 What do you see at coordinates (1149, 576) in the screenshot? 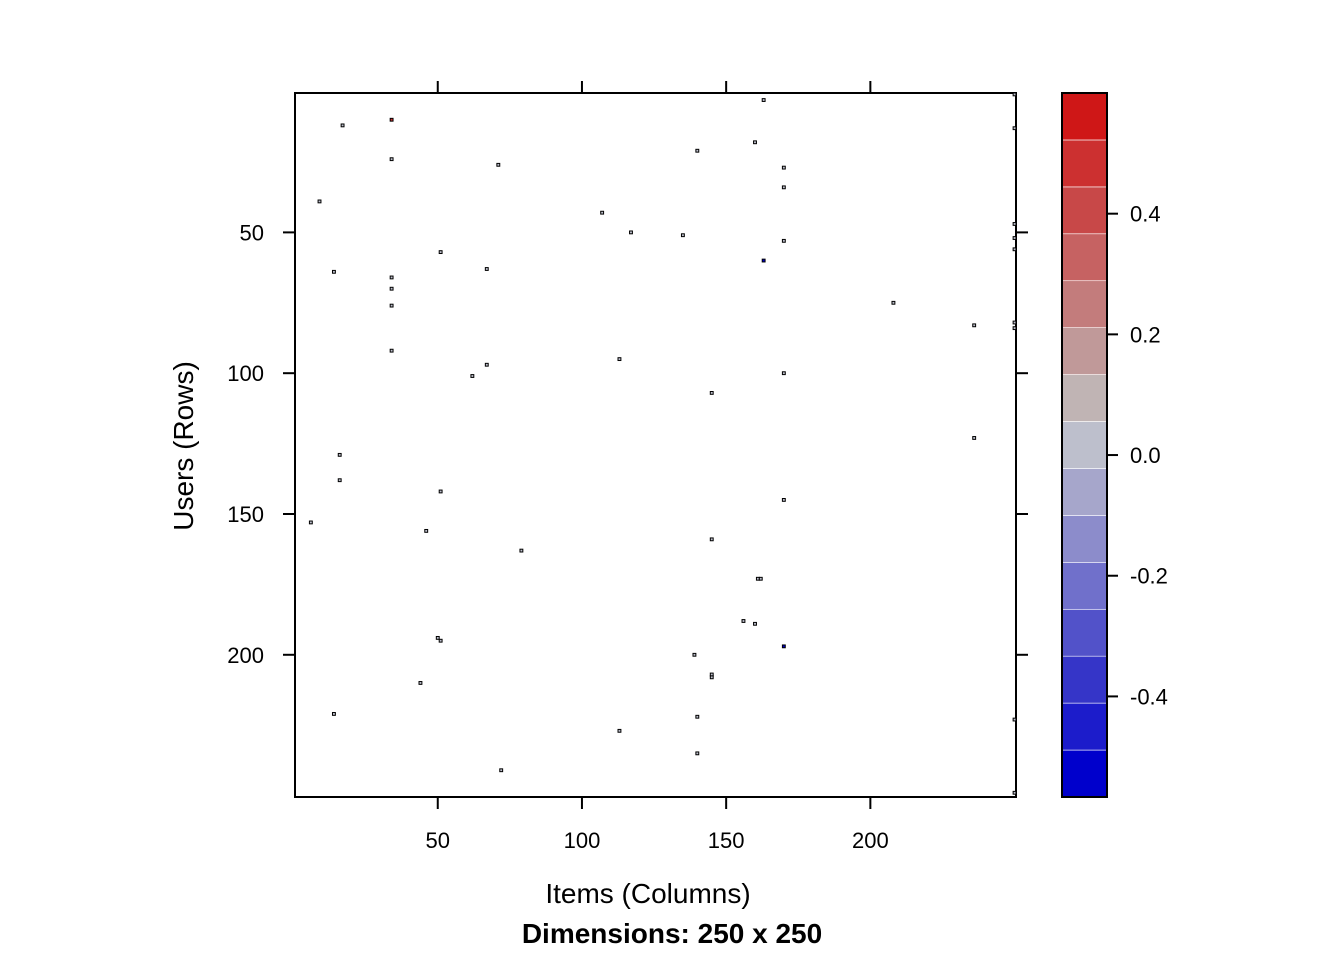
I see `colorbar-tick-label: -0.2` at bounding box center [1149, 576].